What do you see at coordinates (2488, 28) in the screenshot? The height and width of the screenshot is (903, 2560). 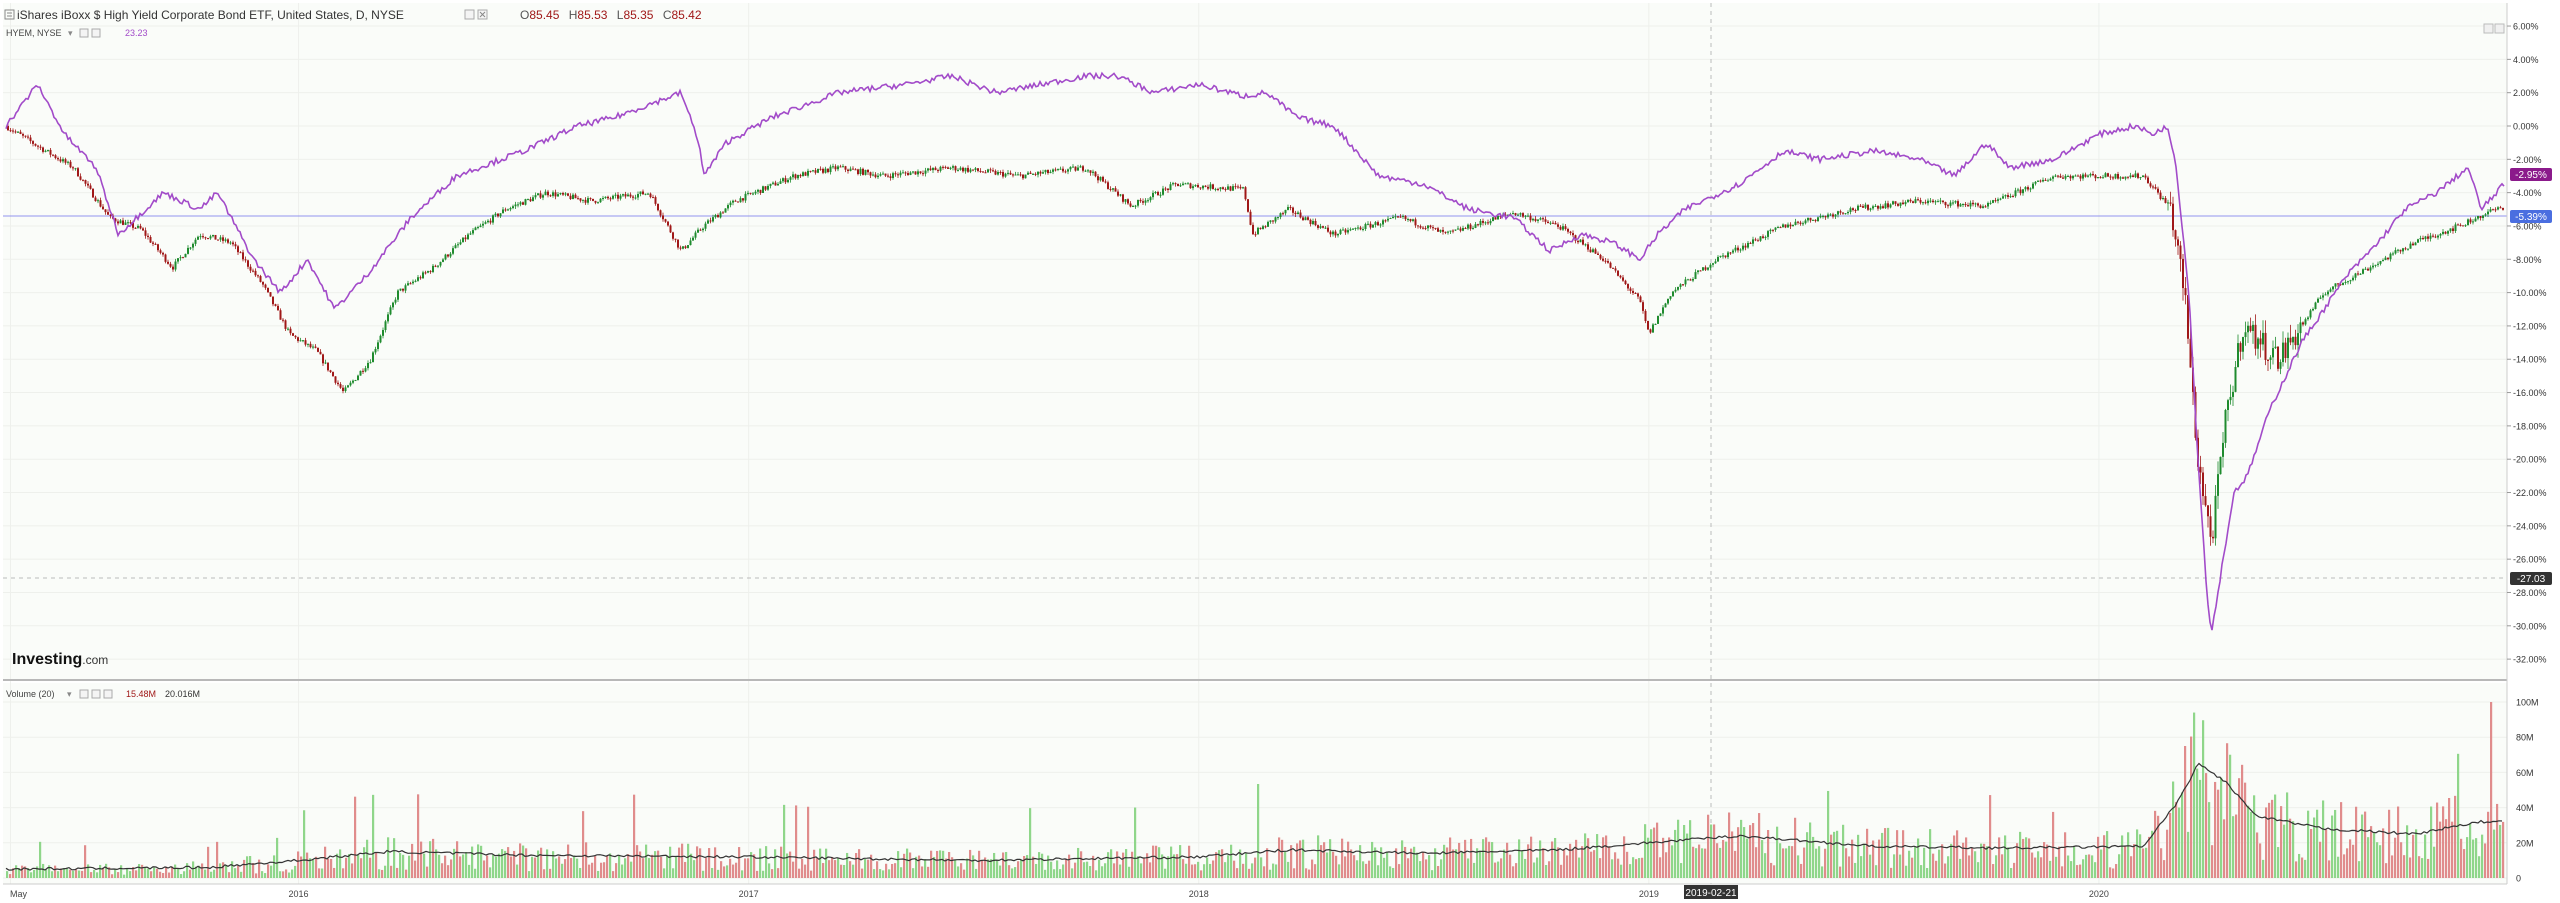 I see `maximize-pane-icon` at bounding box center [2488, 28].